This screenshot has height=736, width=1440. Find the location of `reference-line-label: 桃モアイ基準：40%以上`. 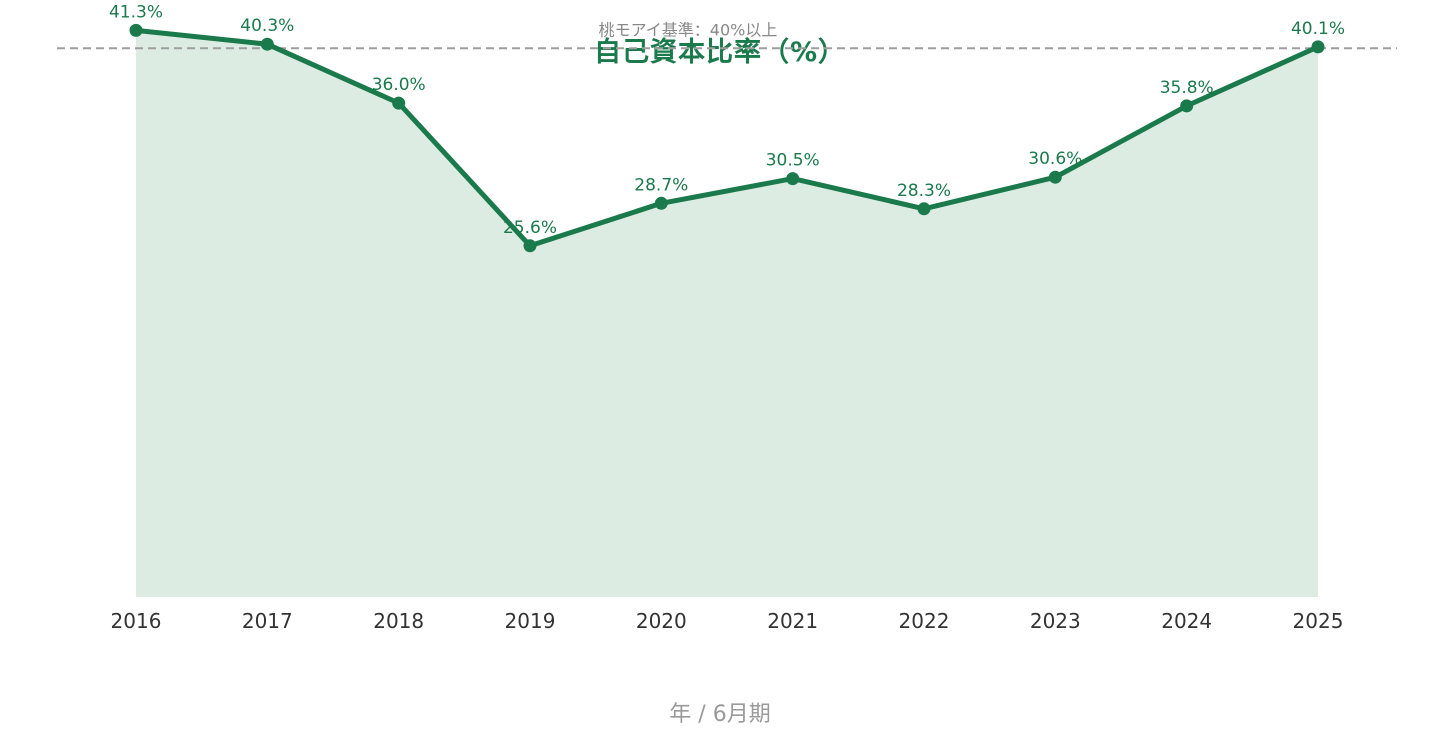

reference-line-label: 桃モアイ基準：40%以上 is located at coordinates (688, 29).